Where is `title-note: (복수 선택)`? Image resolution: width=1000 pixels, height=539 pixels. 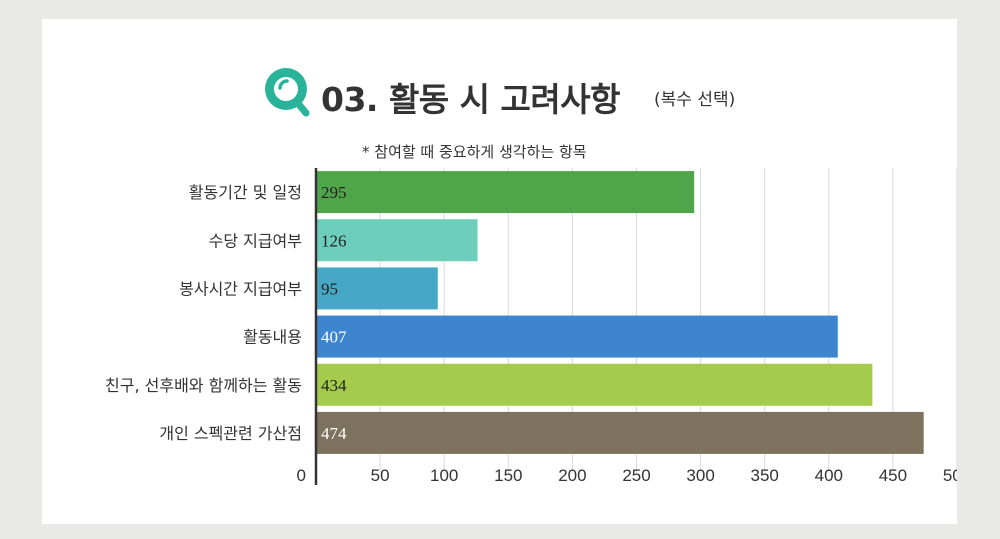
title-note: (복수 선택) is located at coordinates (695, 100).